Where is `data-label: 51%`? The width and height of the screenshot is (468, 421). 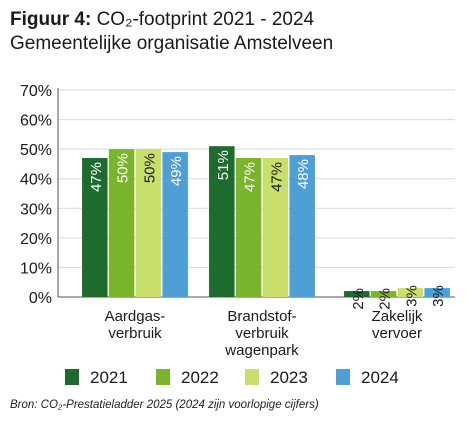 data-label: 51% is located at coordinates (223, 165).